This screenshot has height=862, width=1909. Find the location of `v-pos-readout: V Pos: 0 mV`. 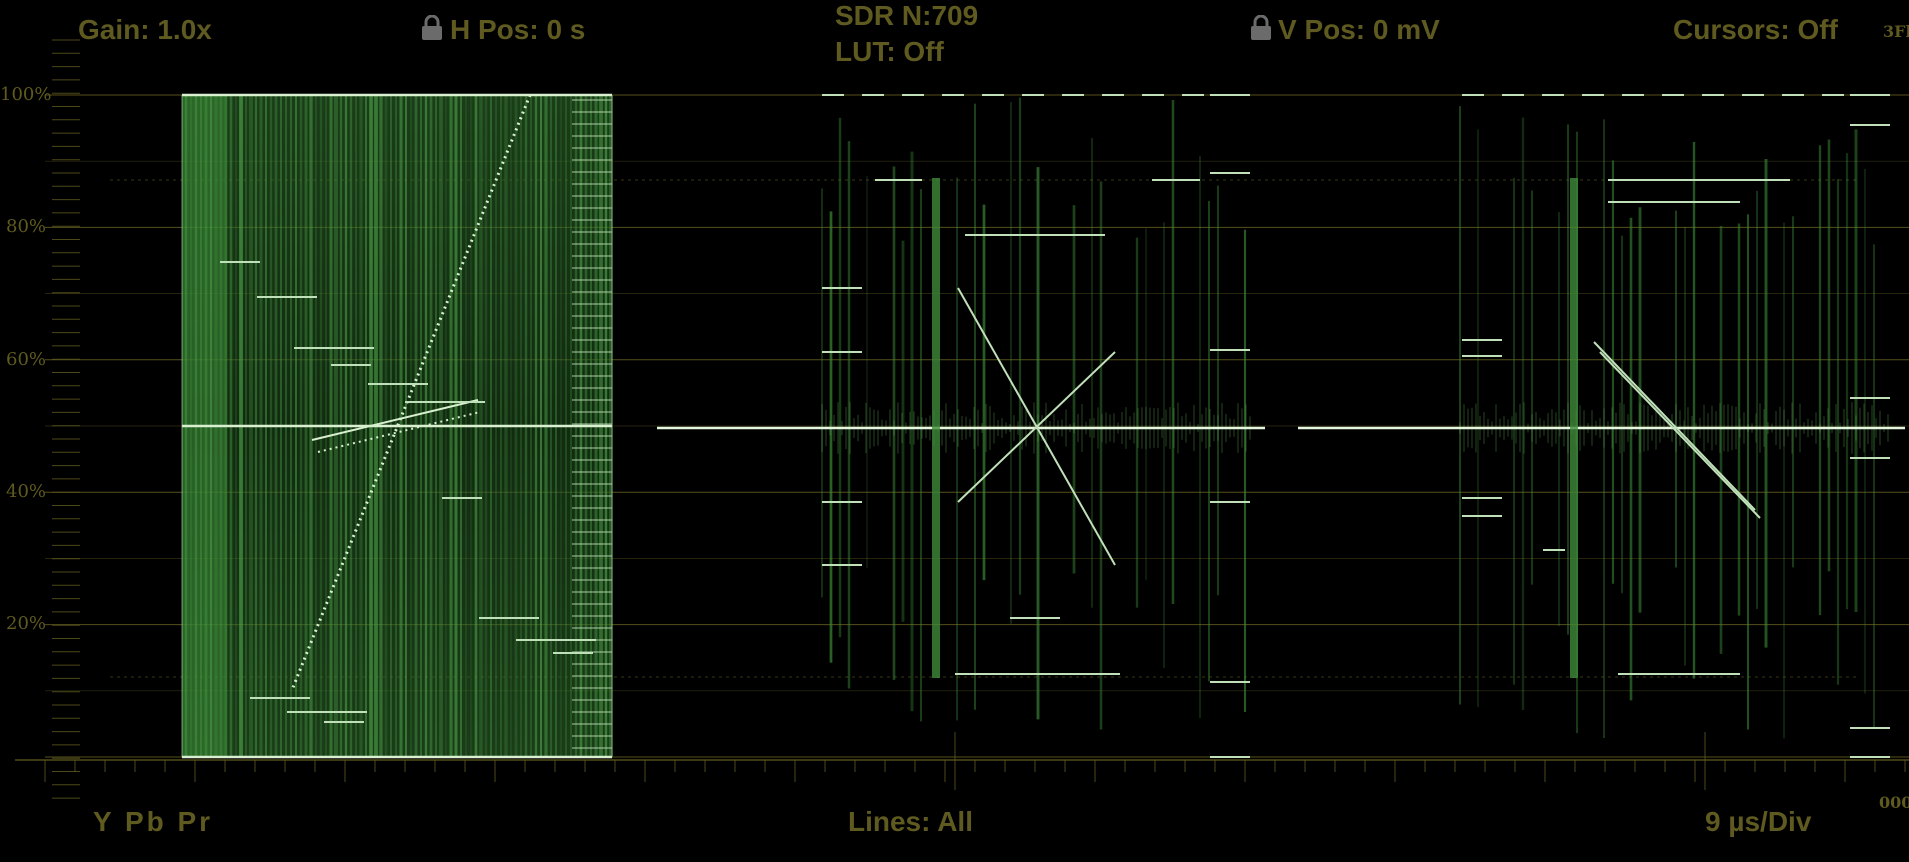

v-pos-readout: V Pos: 0 mV is located at coordinates (1359, 29).